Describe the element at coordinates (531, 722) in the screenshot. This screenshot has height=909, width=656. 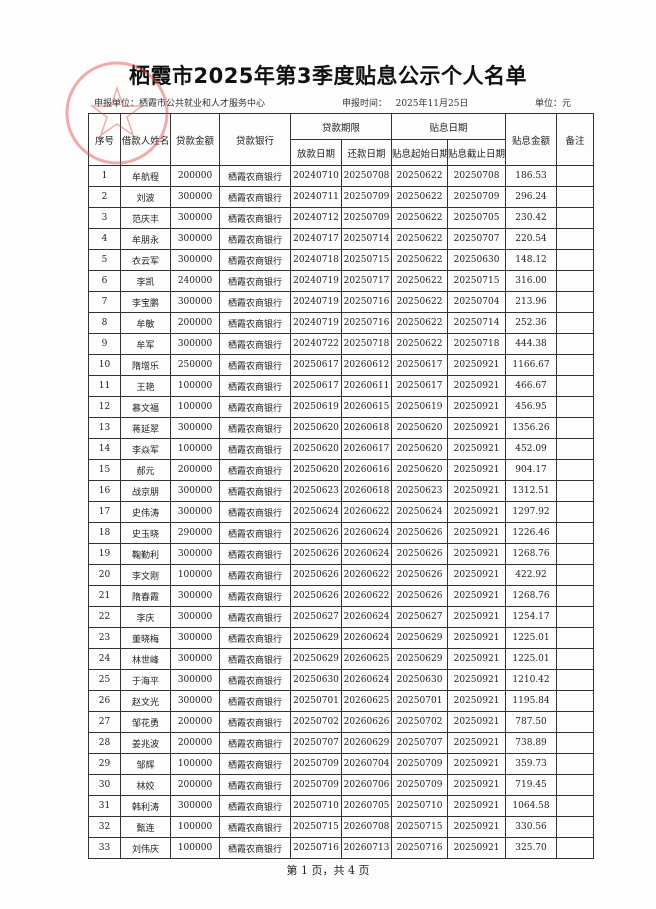
I see `subsidy-amount: 787.50` at that location.